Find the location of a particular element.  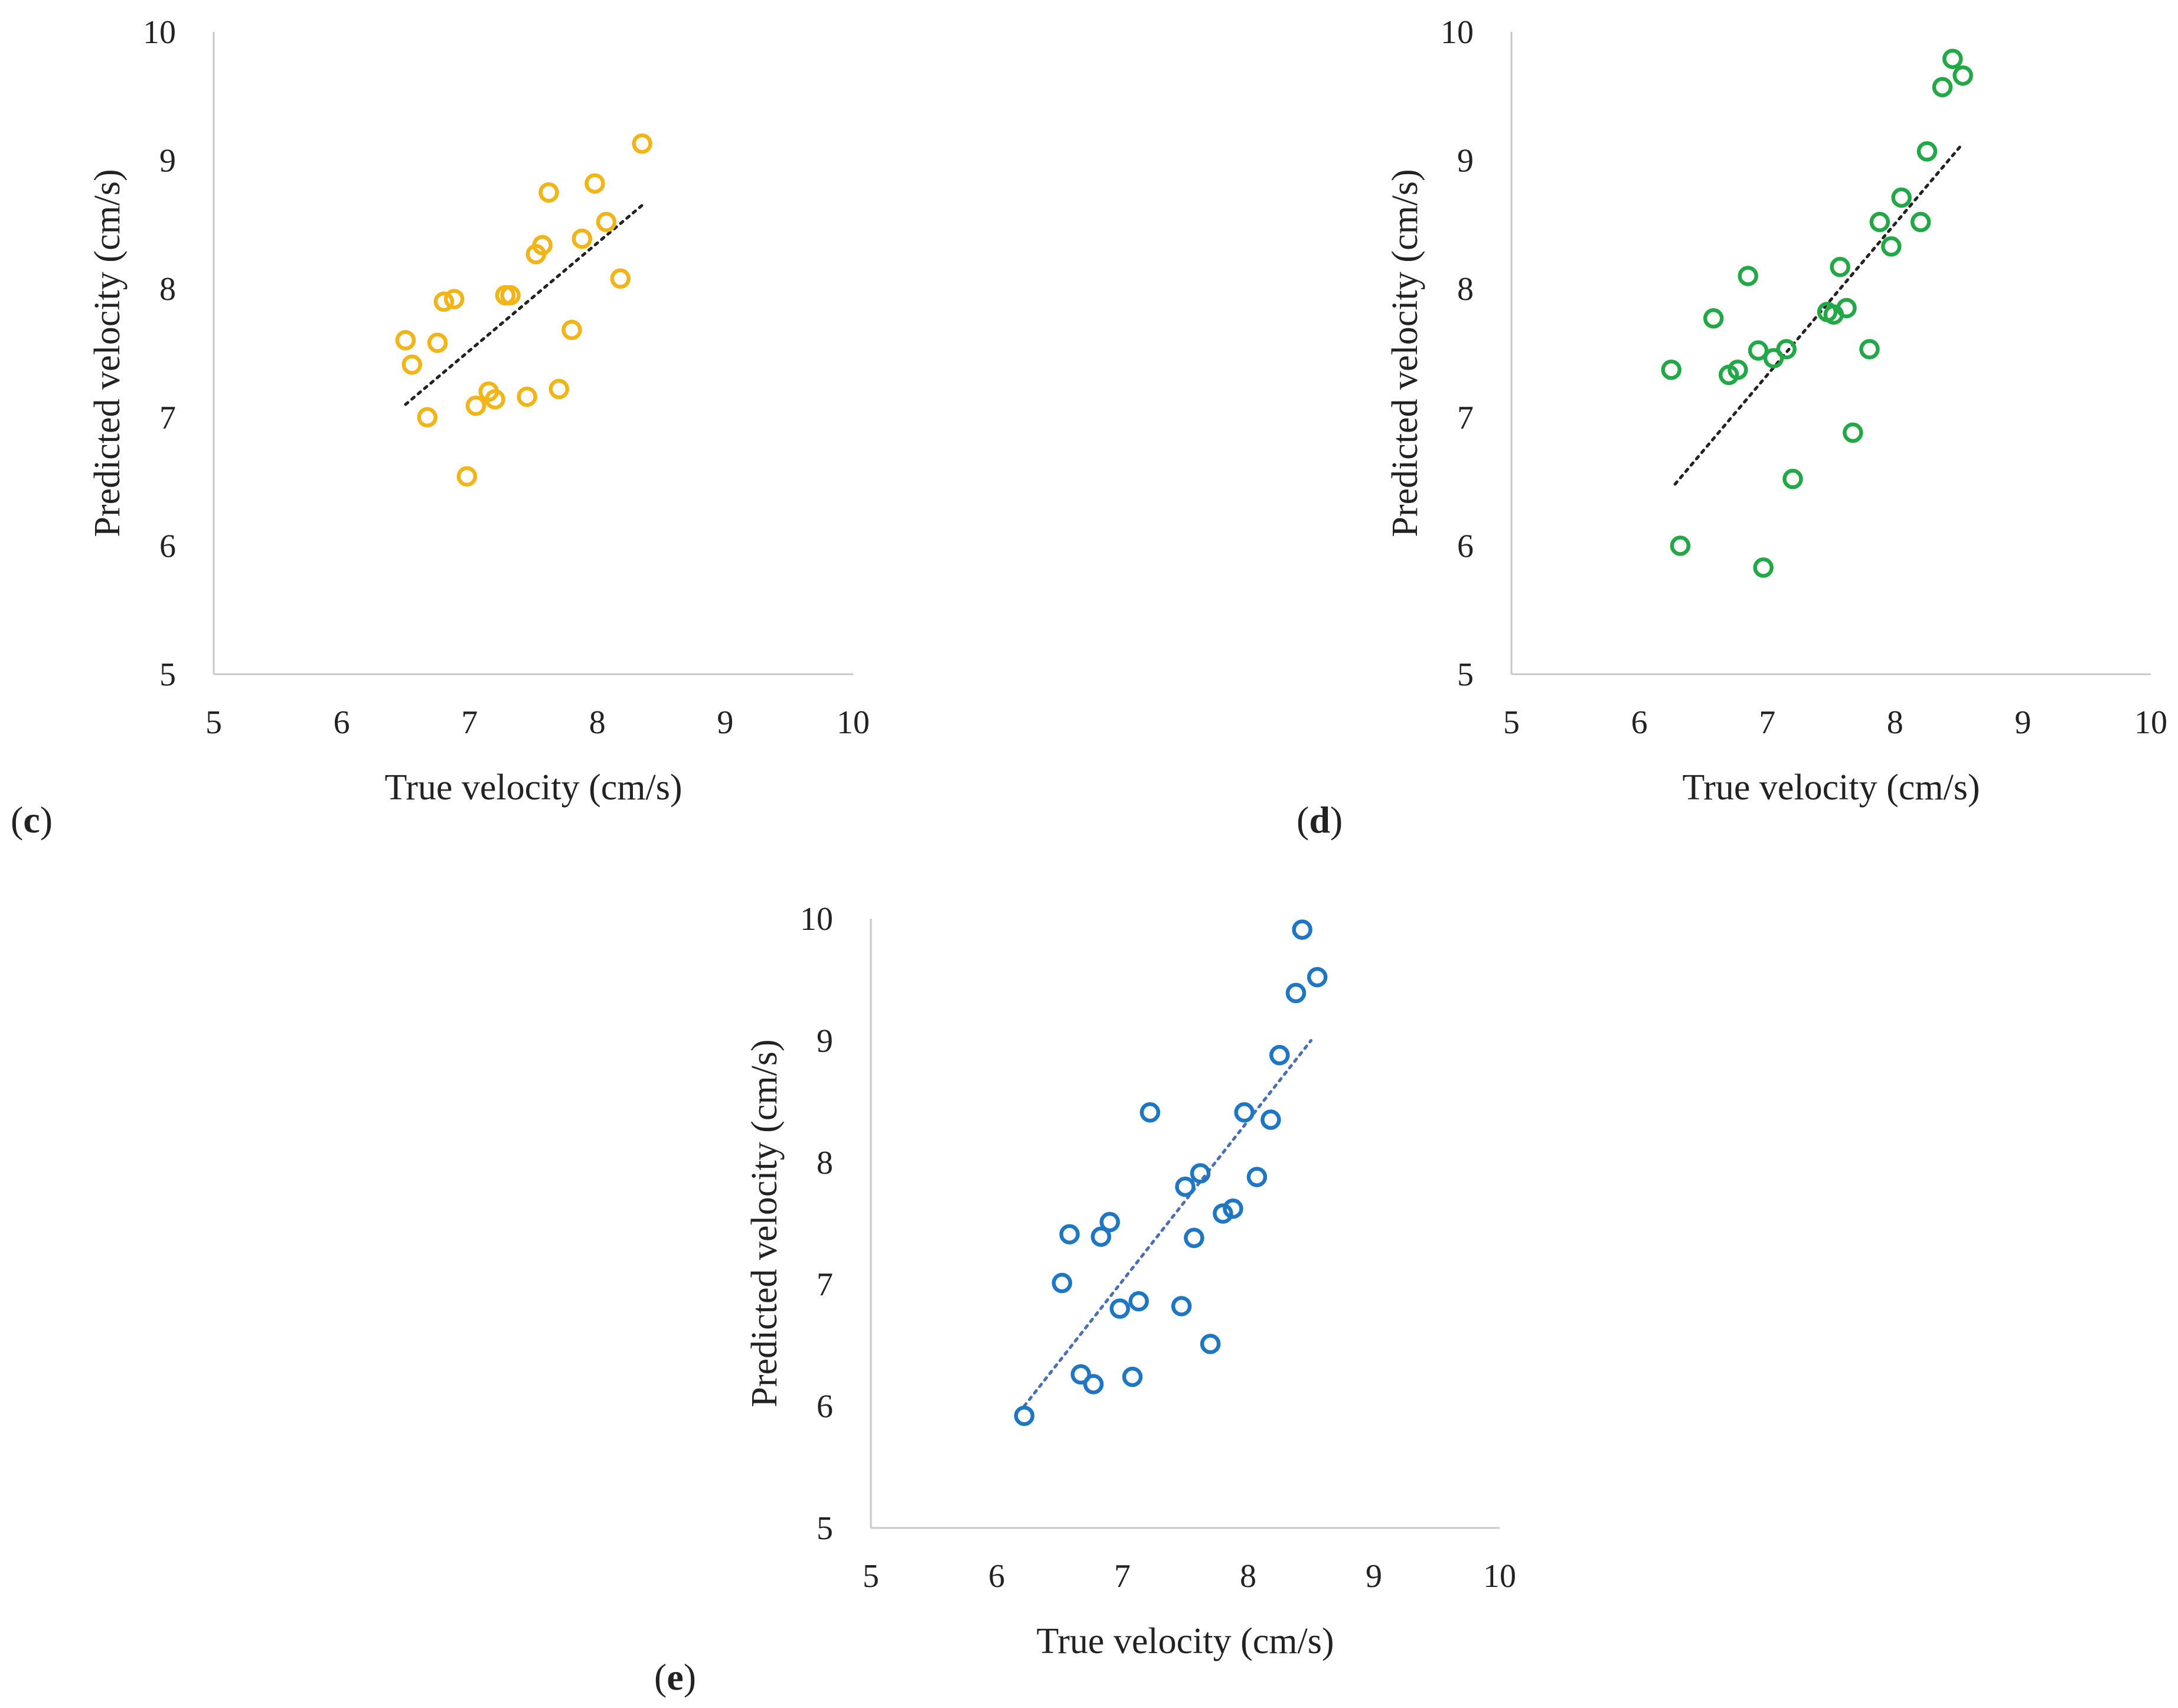

panel-label: (c) is located at coordinates (32, 820).